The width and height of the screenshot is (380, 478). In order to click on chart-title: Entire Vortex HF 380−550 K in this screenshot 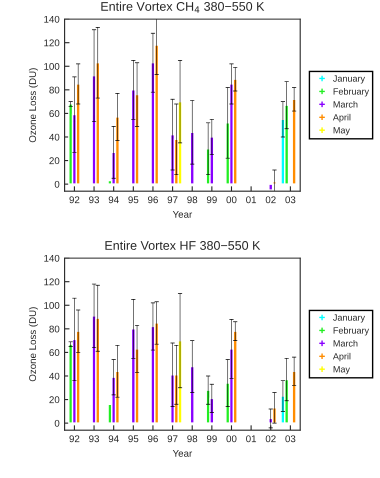, I will do `click(182, 245)`.